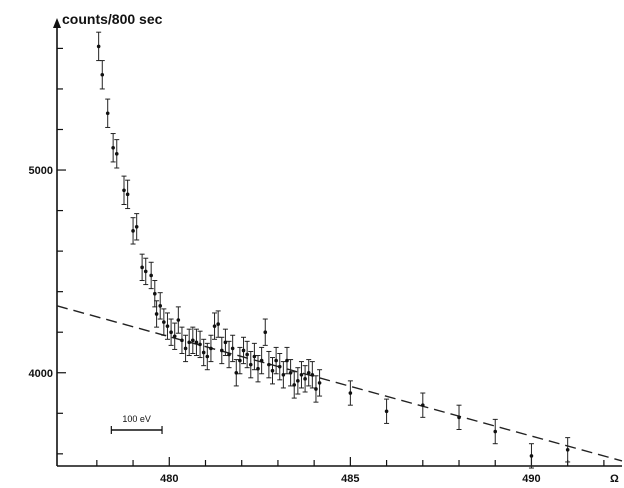 This screenshot has width=624, height=488. I want to click on x-tick-label: 490, so click(531, 479).